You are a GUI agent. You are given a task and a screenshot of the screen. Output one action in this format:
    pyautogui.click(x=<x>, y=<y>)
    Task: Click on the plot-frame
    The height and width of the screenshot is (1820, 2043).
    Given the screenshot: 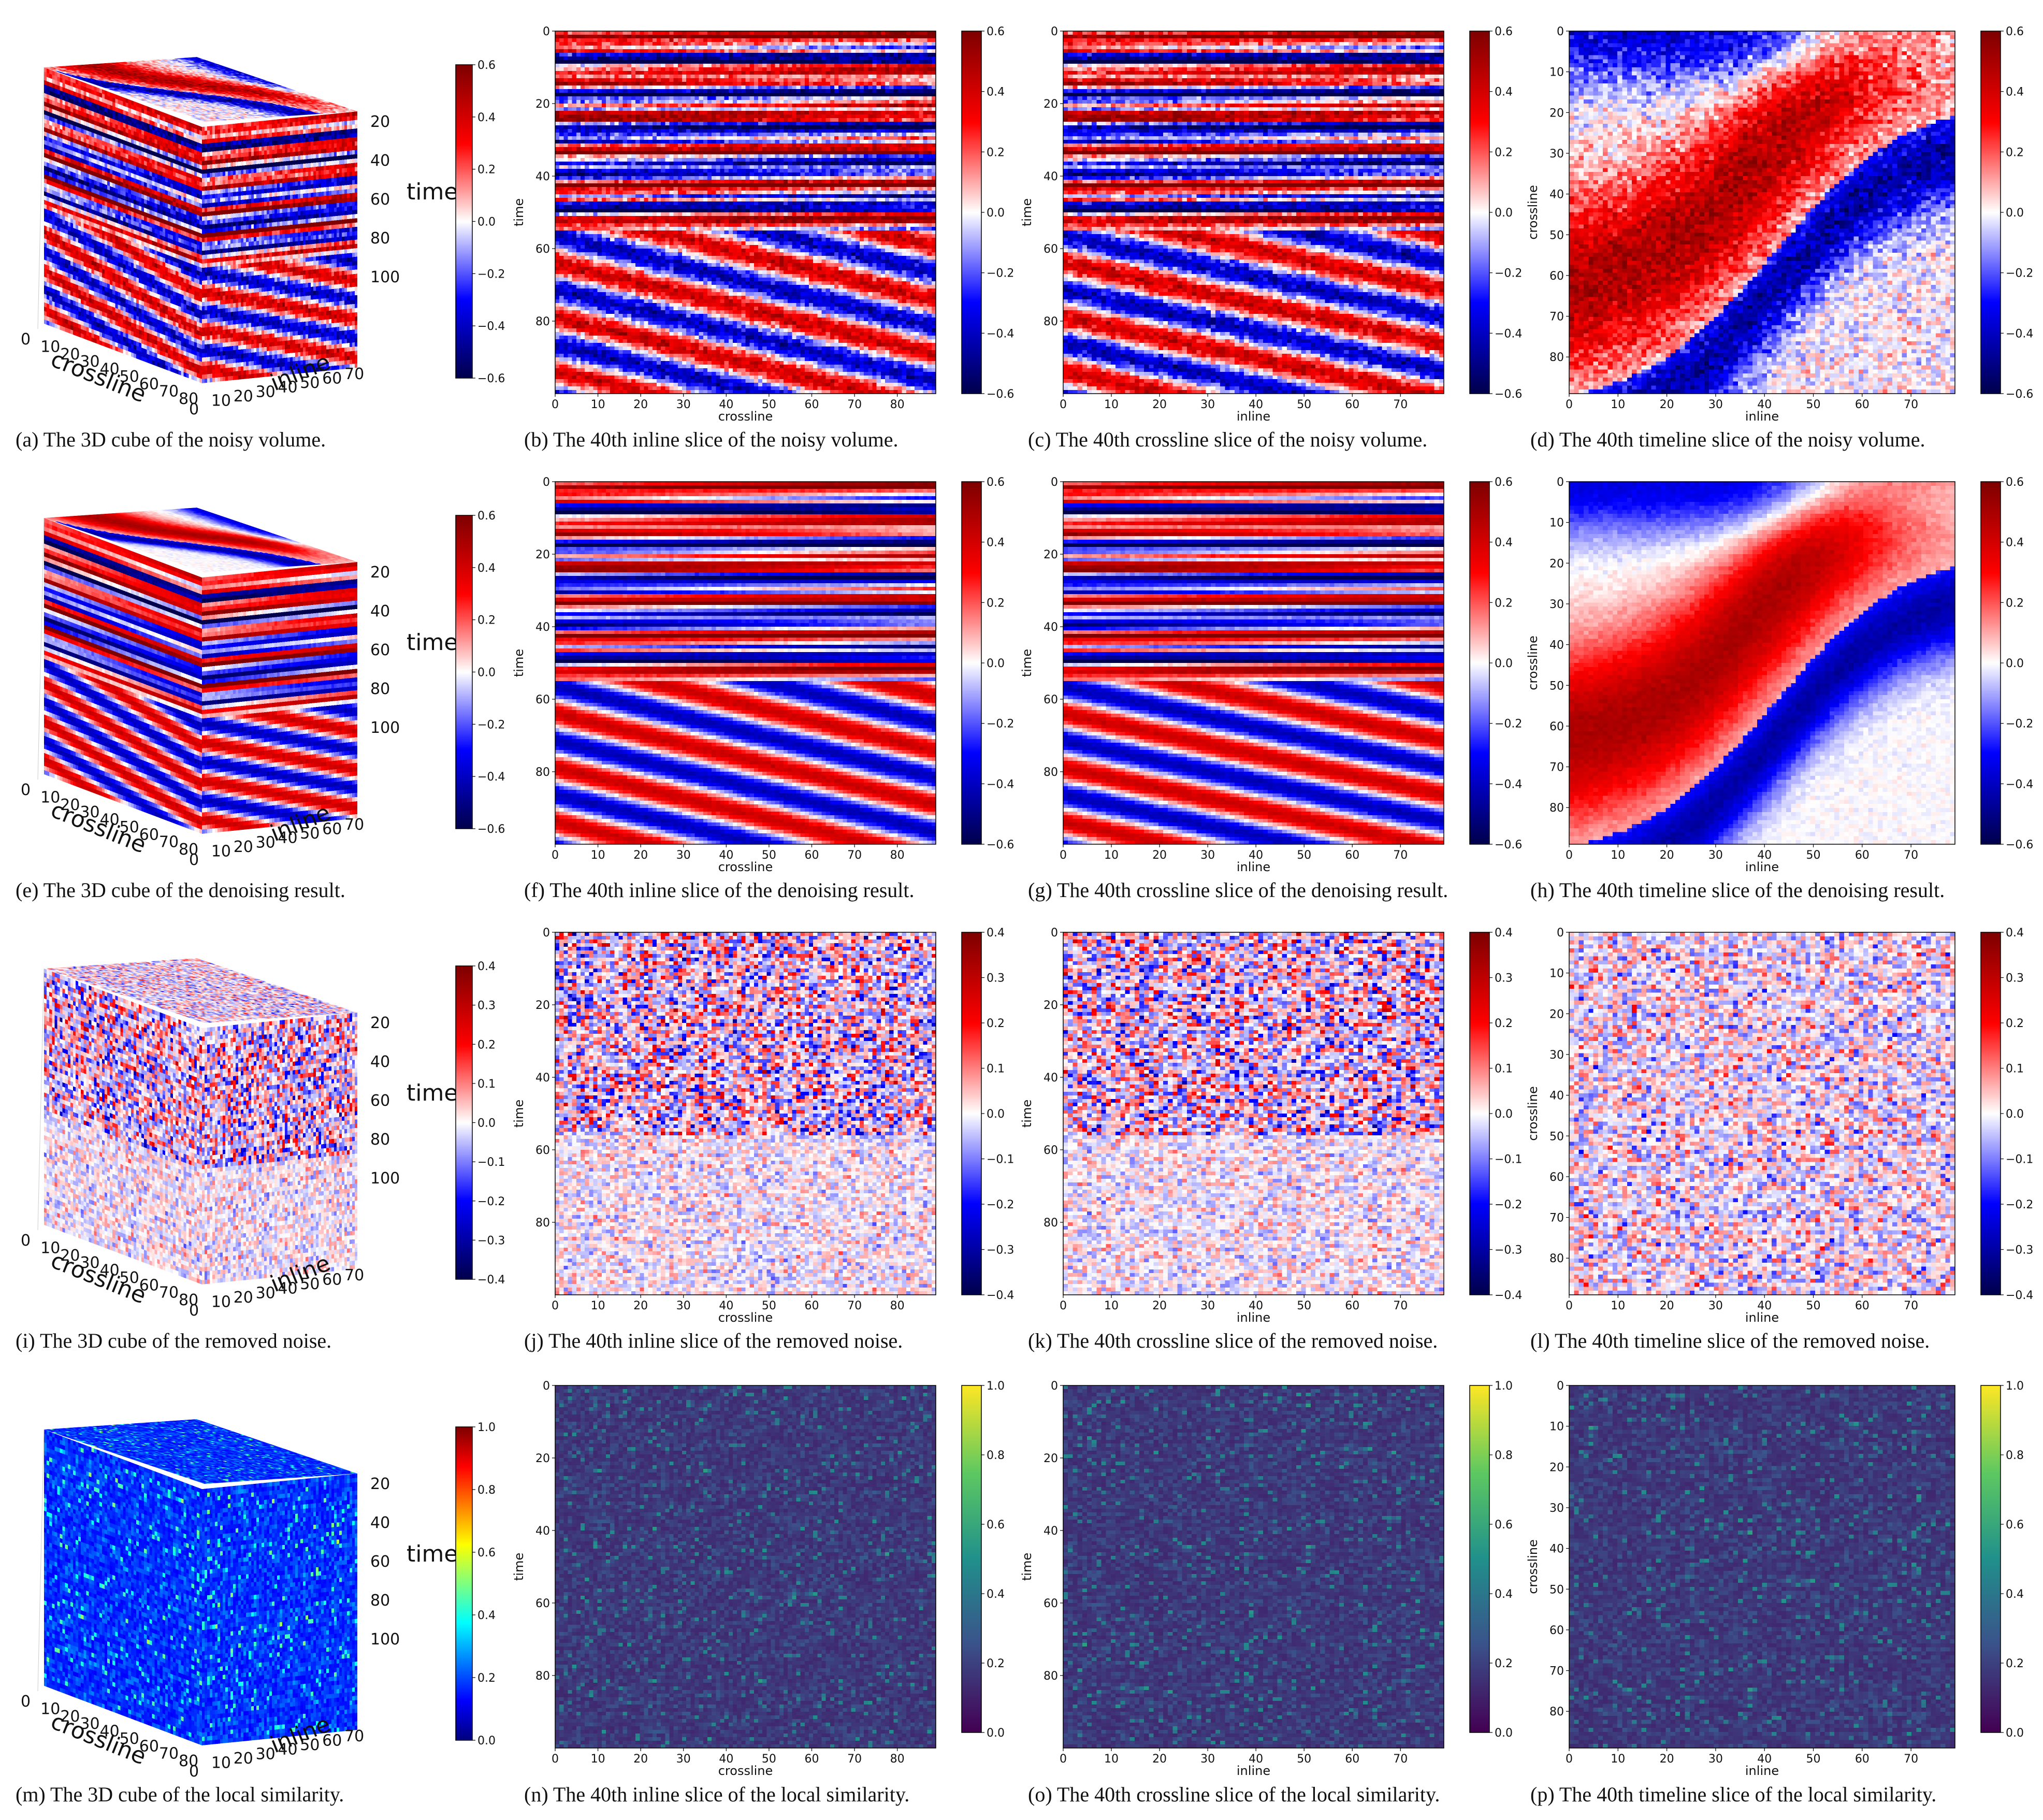 What is the action you would take?
    pyautogui.click(x=745, y=1567)
    